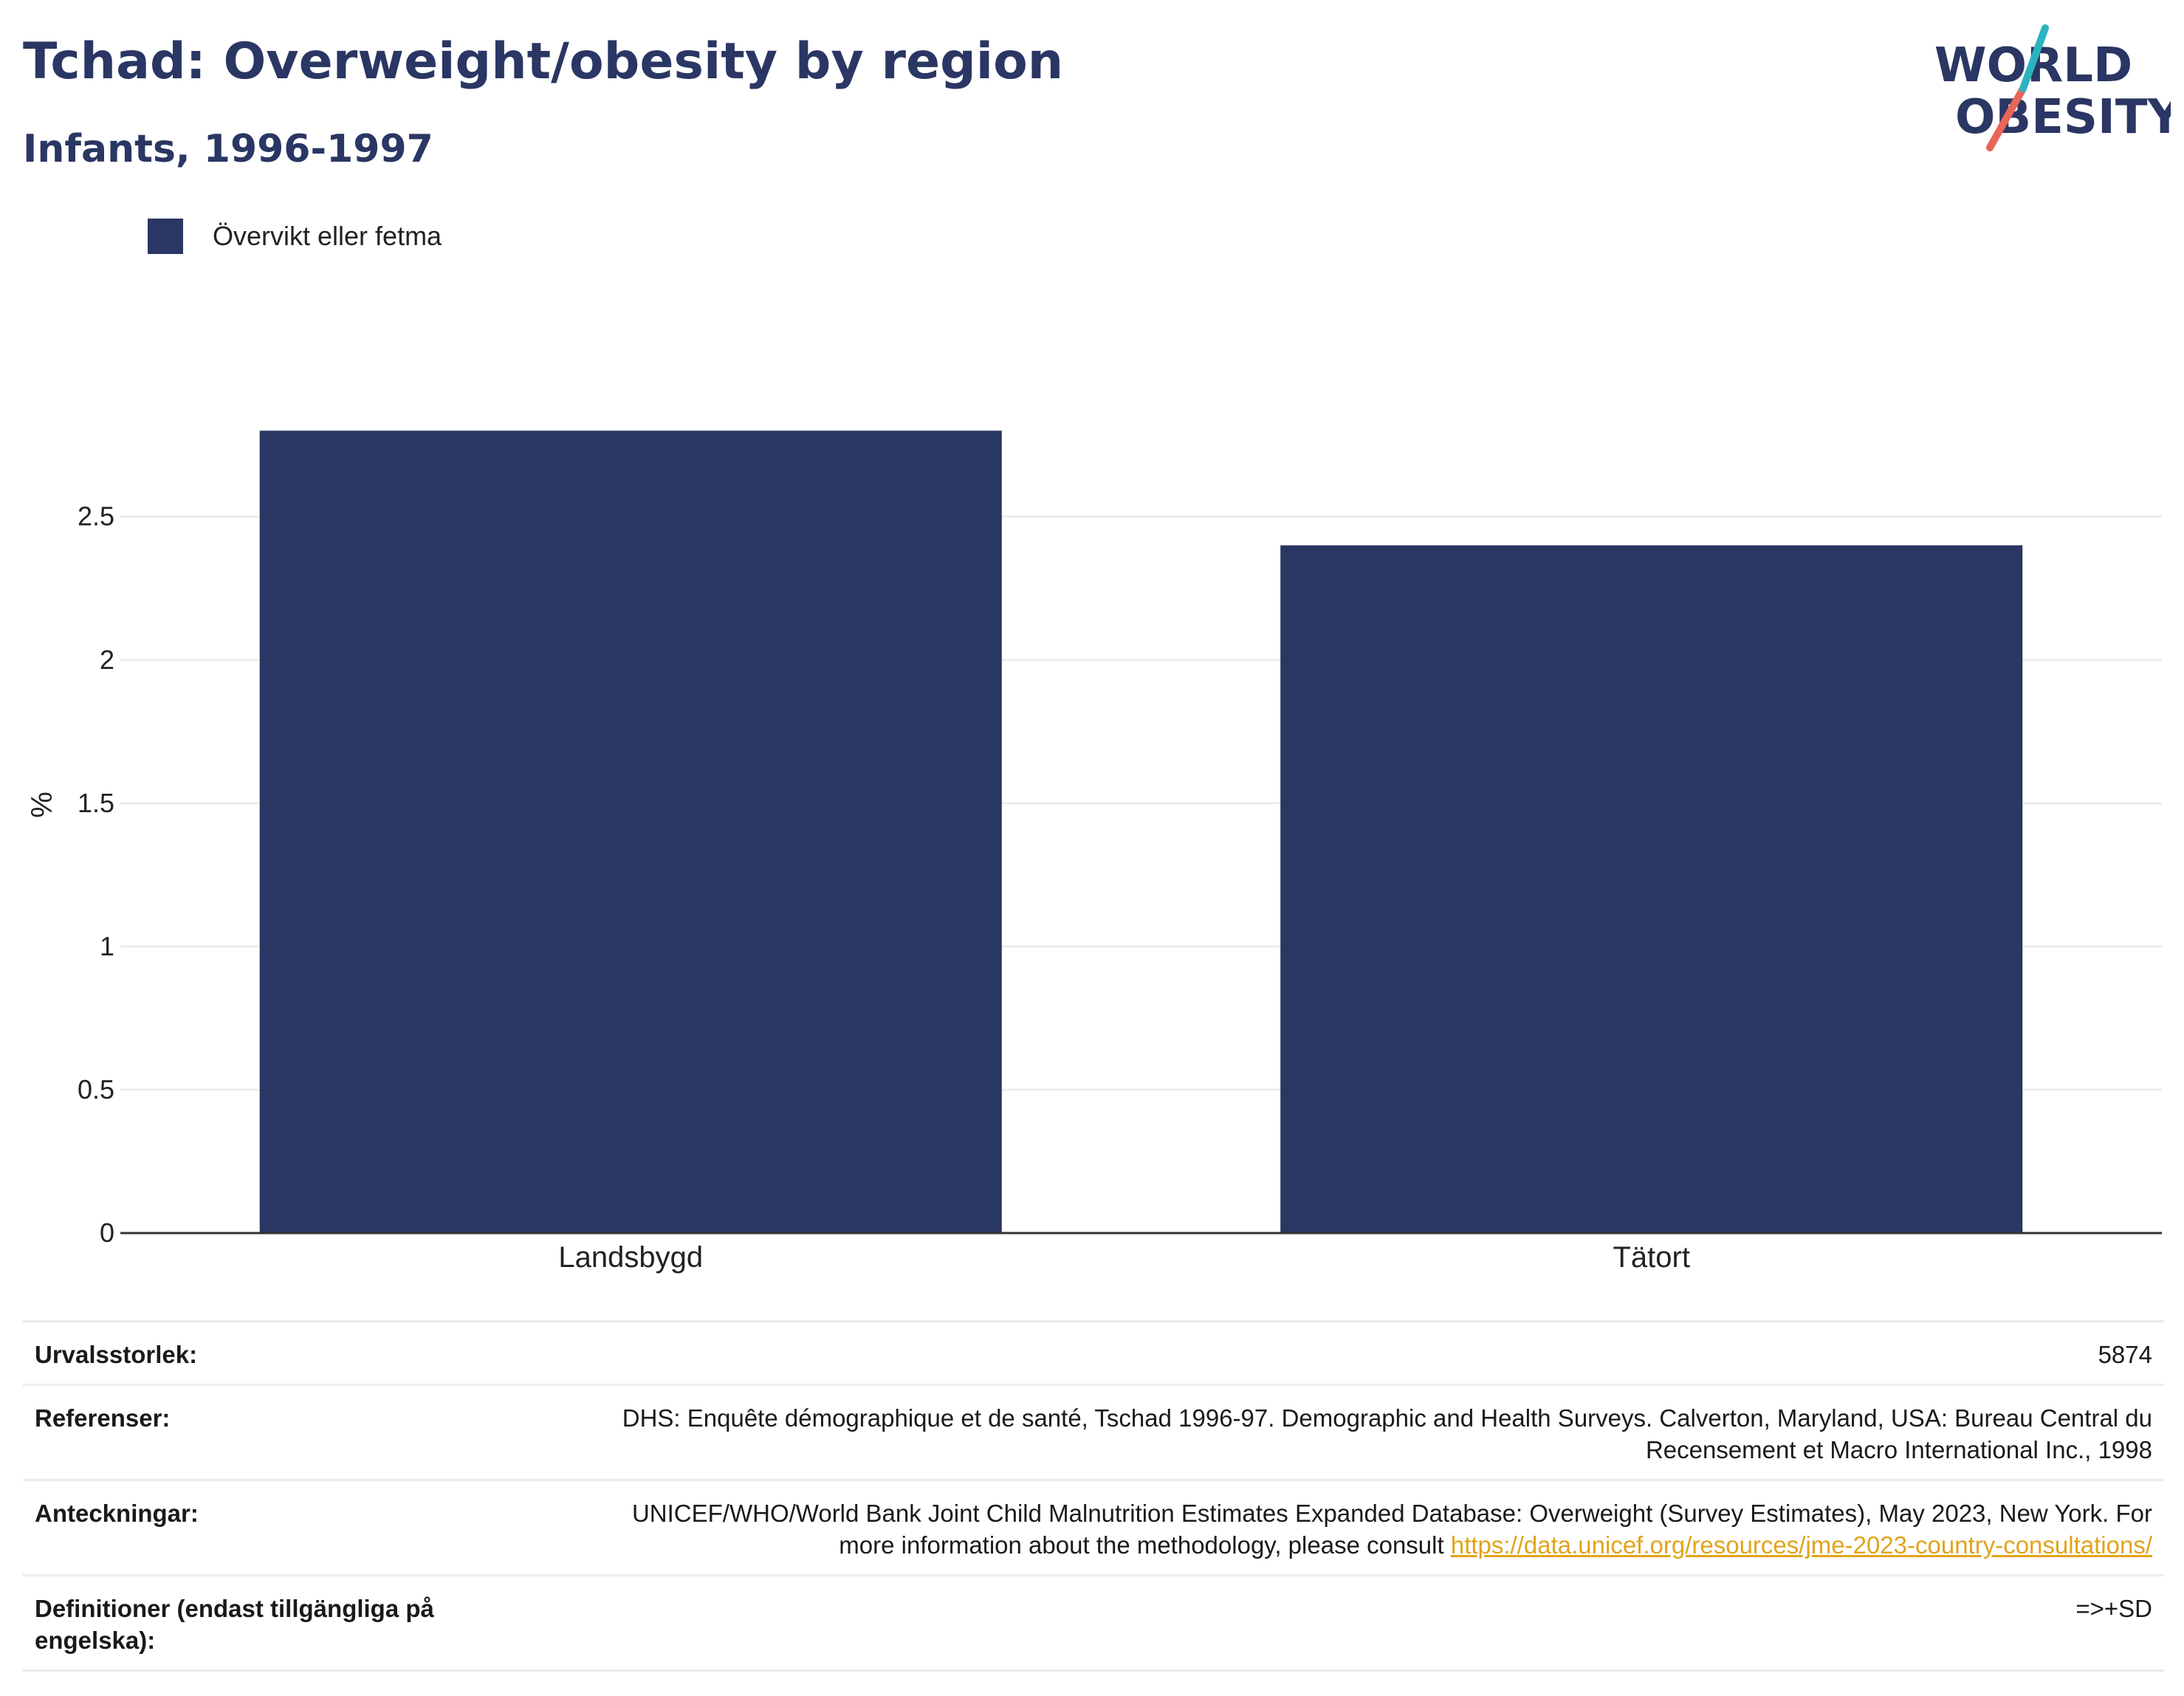 The width and height of the screenshot is (2184, 1696). I want to click on y-axis-title: %, so click(42, 805).